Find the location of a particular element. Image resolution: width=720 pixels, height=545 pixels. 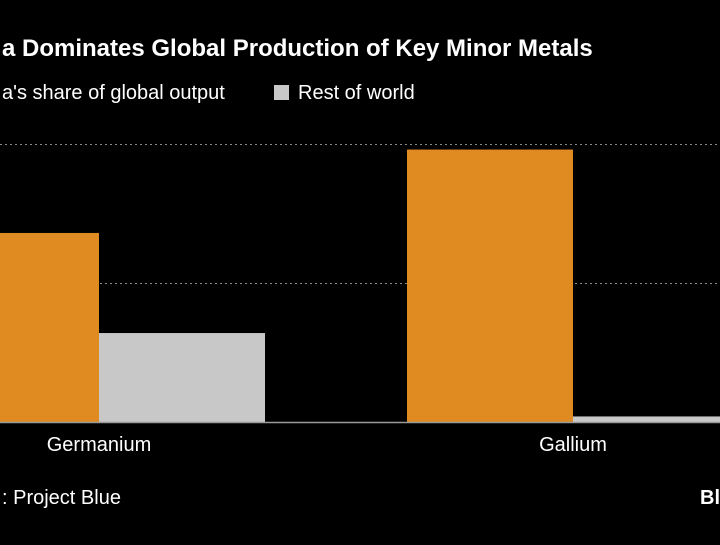

x-axis-labels: Germanium Gallium is located at coordinates (327, 445).